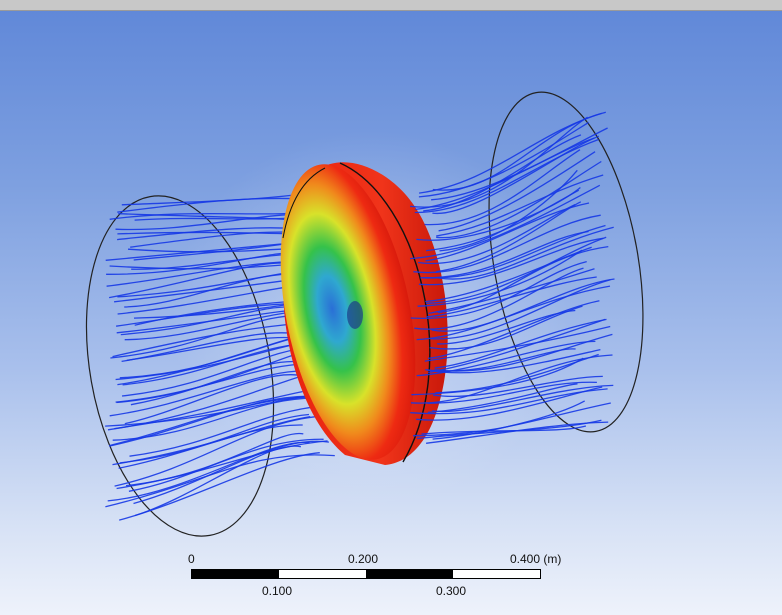  Describe the element at coordinates (355, 315) in the screenshot. I see `disk-hub` at that location.